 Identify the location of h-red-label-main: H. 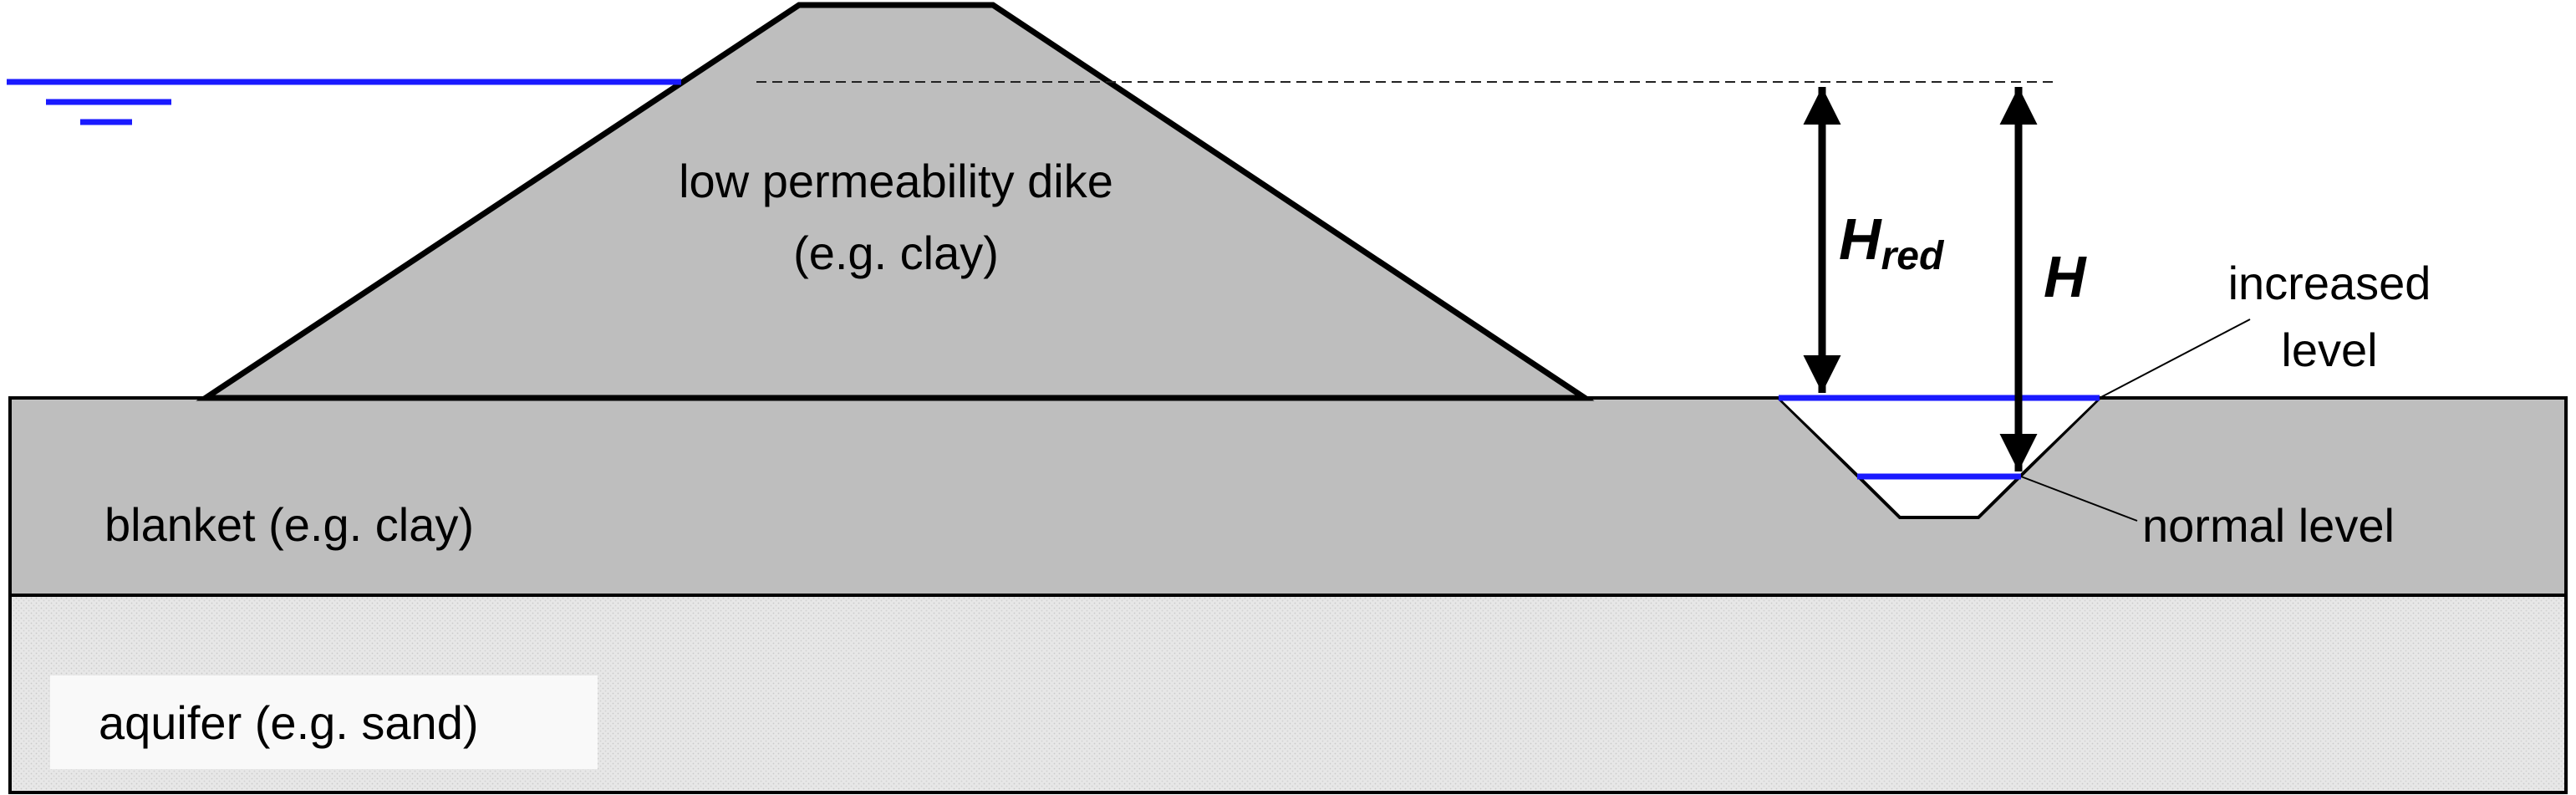
(1860, 239).